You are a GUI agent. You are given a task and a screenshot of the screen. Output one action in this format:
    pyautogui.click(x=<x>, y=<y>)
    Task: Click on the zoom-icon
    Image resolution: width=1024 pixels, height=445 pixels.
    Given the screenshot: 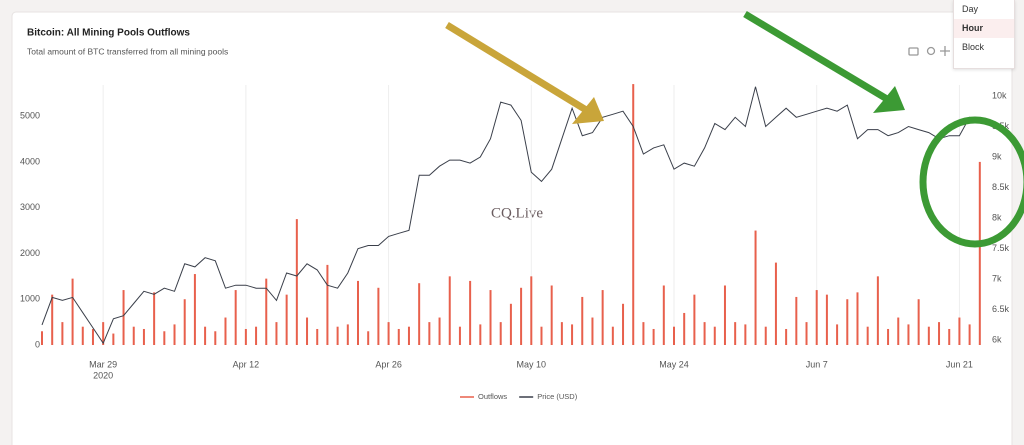 What is the action you would take?
    pyautogui.click(x=931, y=51)
    